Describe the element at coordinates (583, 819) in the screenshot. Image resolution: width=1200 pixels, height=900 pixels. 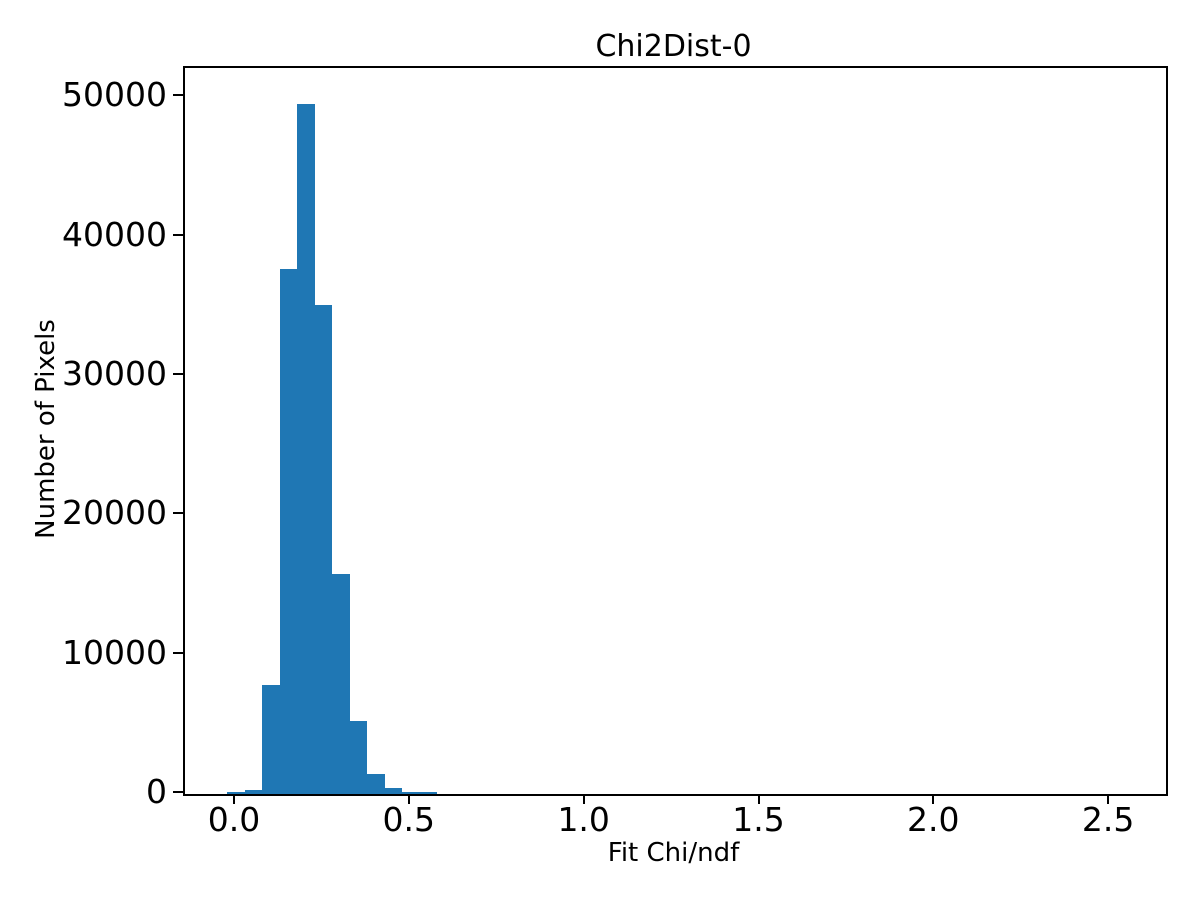
I see `x-tick-label: 1.0` at that location.